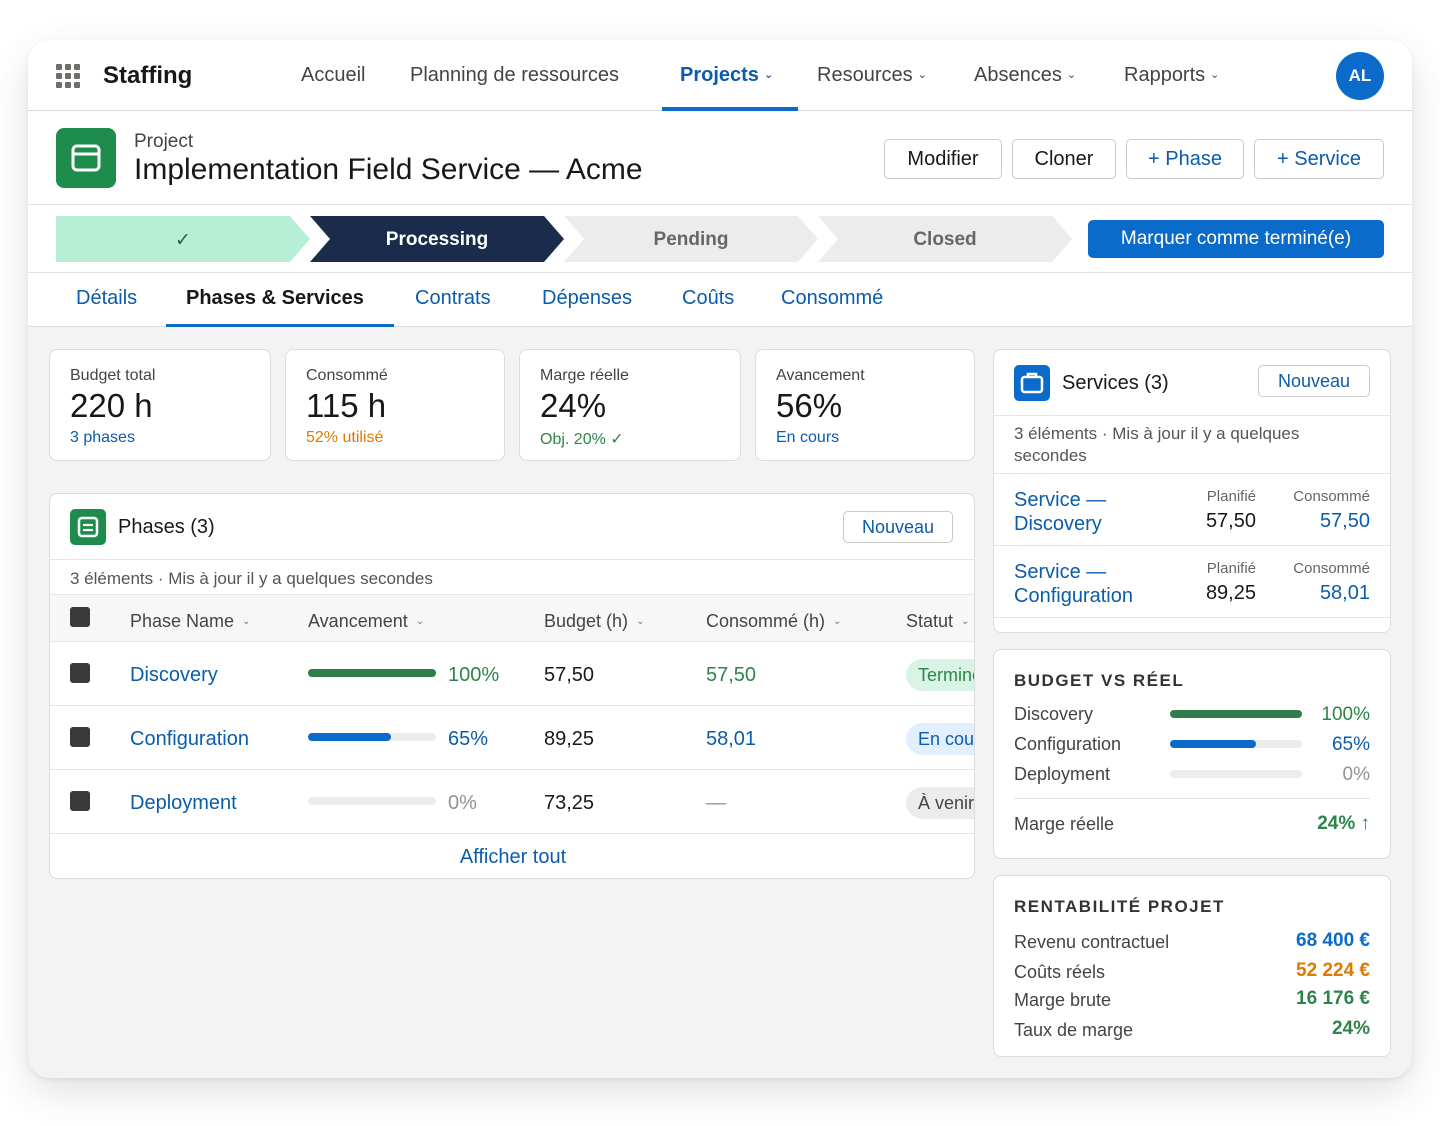 The height and width of the screenshot is (1126, 1440). What do you see at coordinates (453, 298) in the screenshot?
I see `tab-contrats: Contrats` at bounding box center [453, 298].